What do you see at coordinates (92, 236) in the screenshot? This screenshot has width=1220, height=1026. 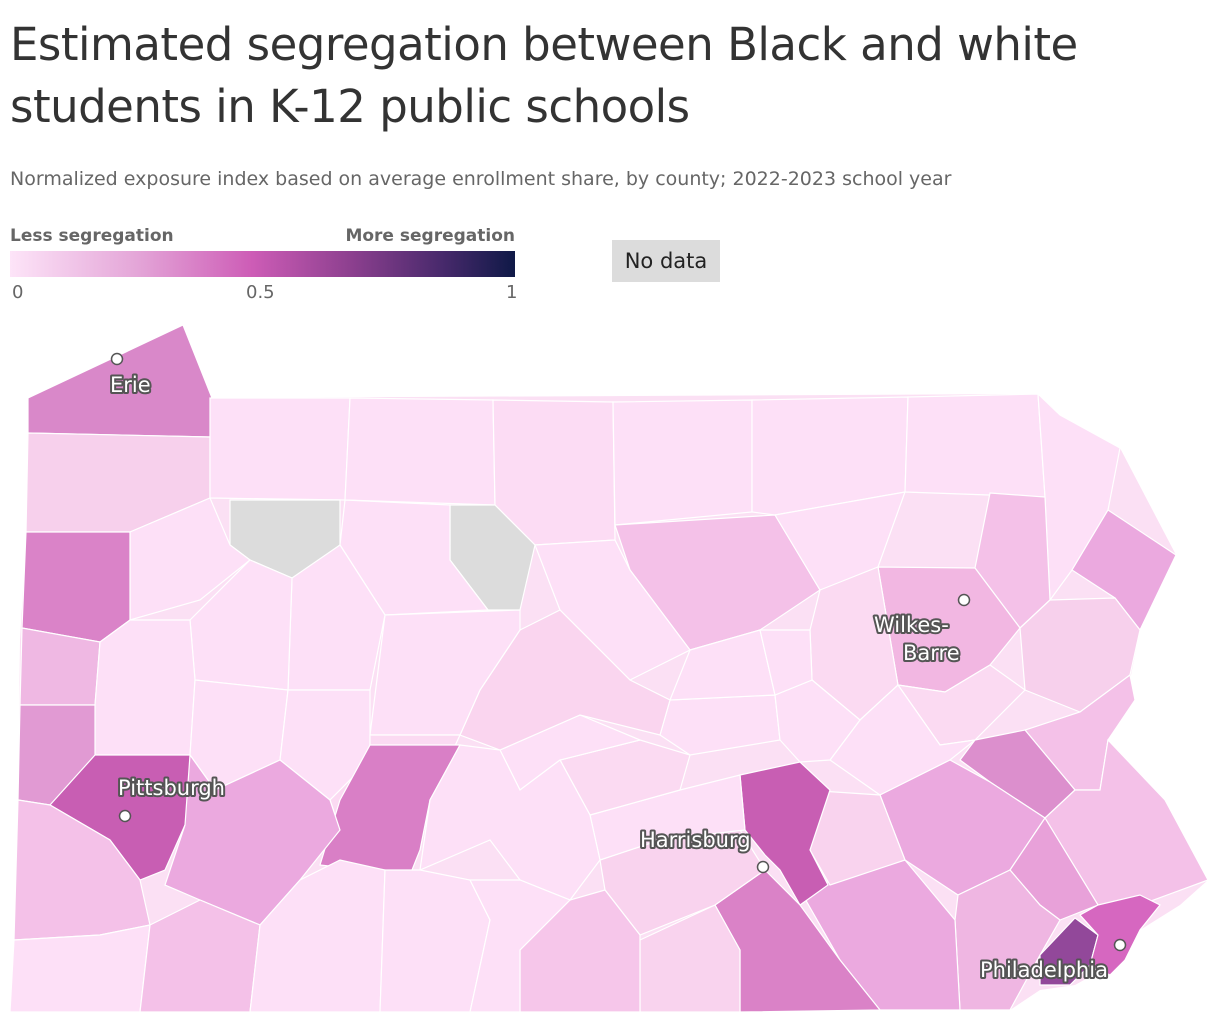 I see `legend-low-label: Less segregation` at bounding box center [92, 236].